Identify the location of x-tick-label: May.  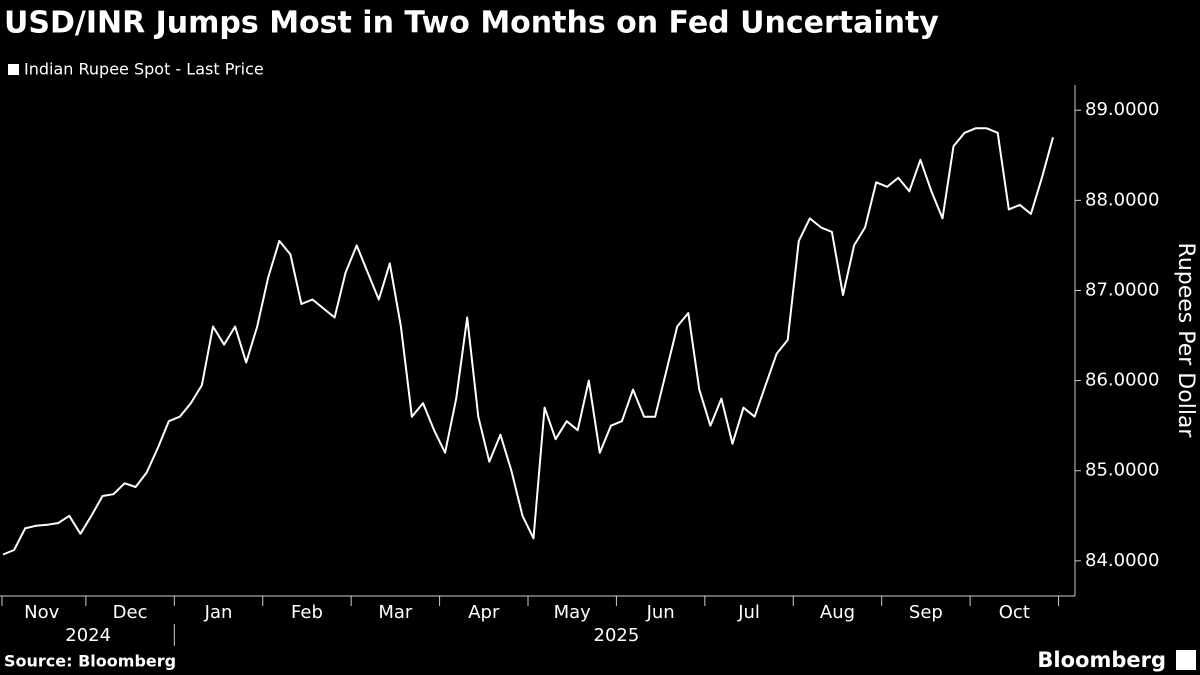
(573, 612).